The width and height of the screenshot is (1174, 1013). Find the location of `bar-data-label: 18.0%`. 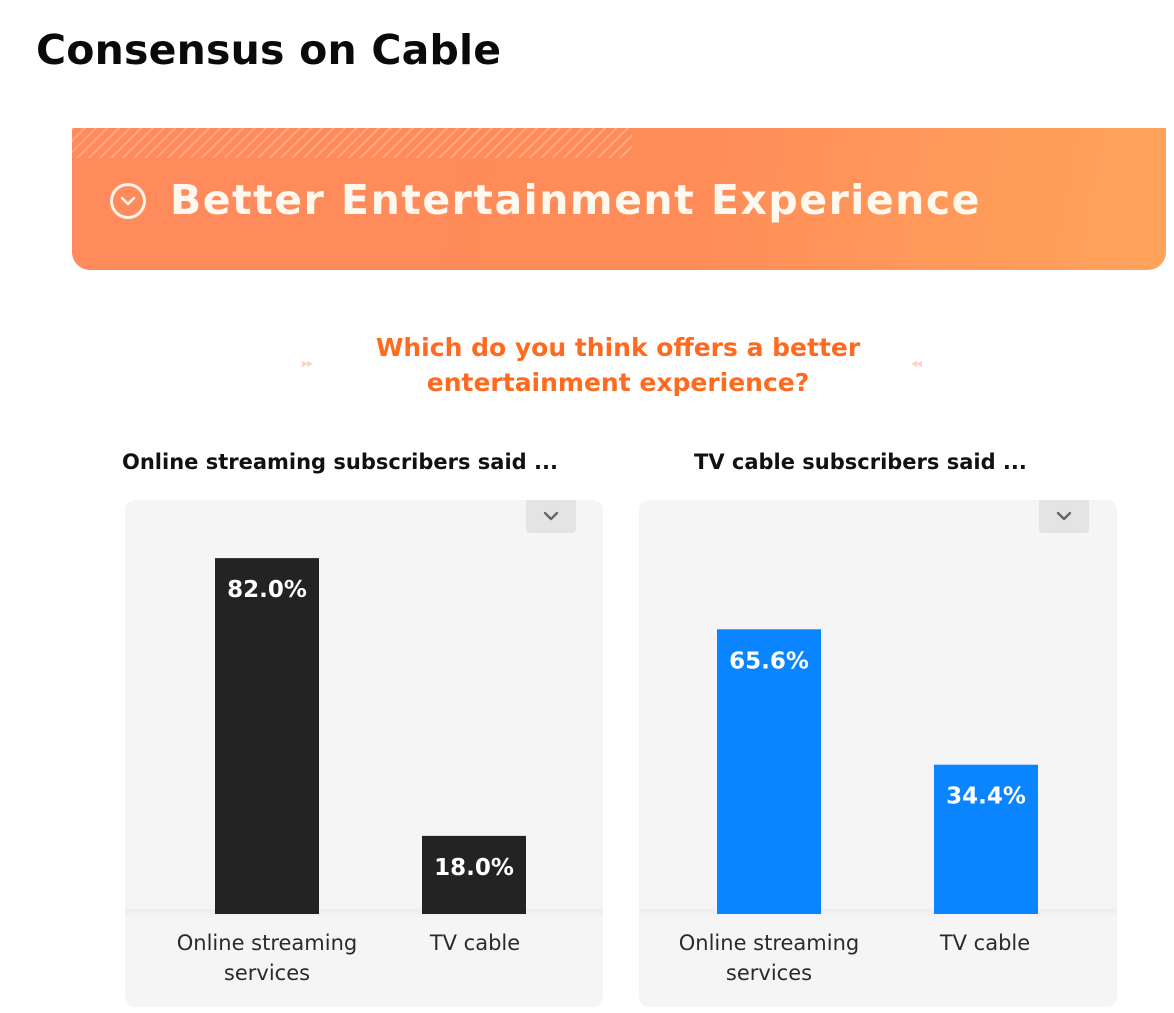

bar-data-label: 18.0% is located at coordinates (474, 868).